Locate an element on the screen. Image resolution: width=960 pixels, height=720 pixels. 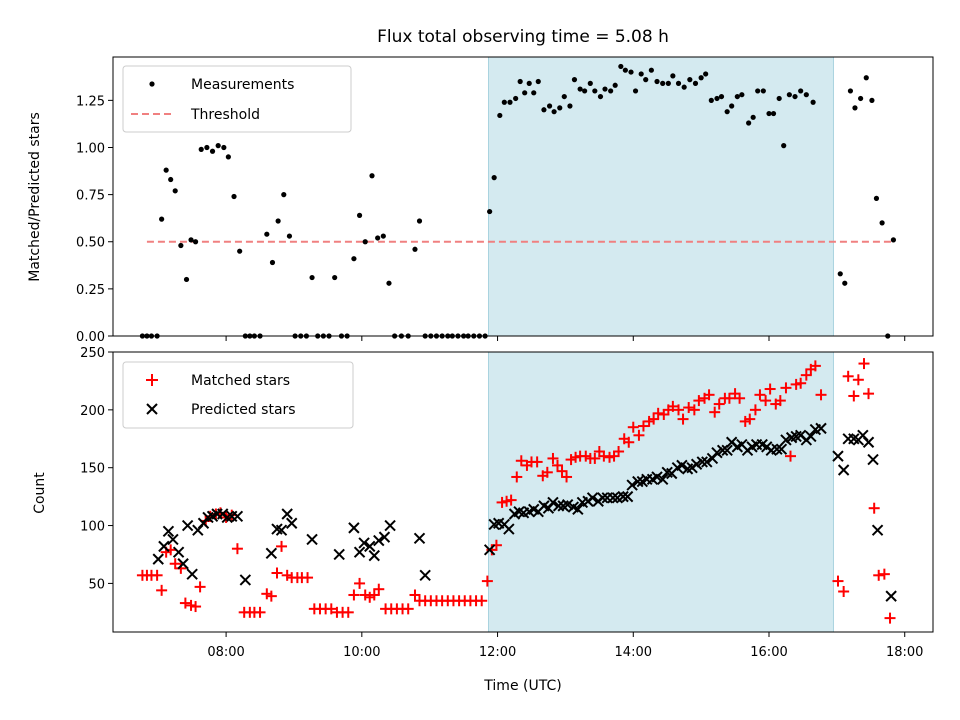
legend-label-predicted: Predicted stars is located at coordinates (243, 410).